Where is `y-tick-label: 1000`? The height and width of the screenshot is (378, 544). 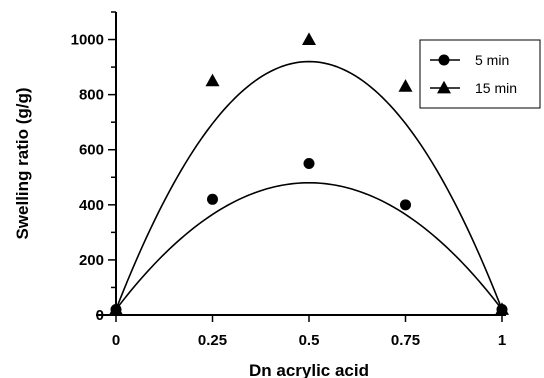
y-tick-label: 1000 is located at coordinates (87, 40).